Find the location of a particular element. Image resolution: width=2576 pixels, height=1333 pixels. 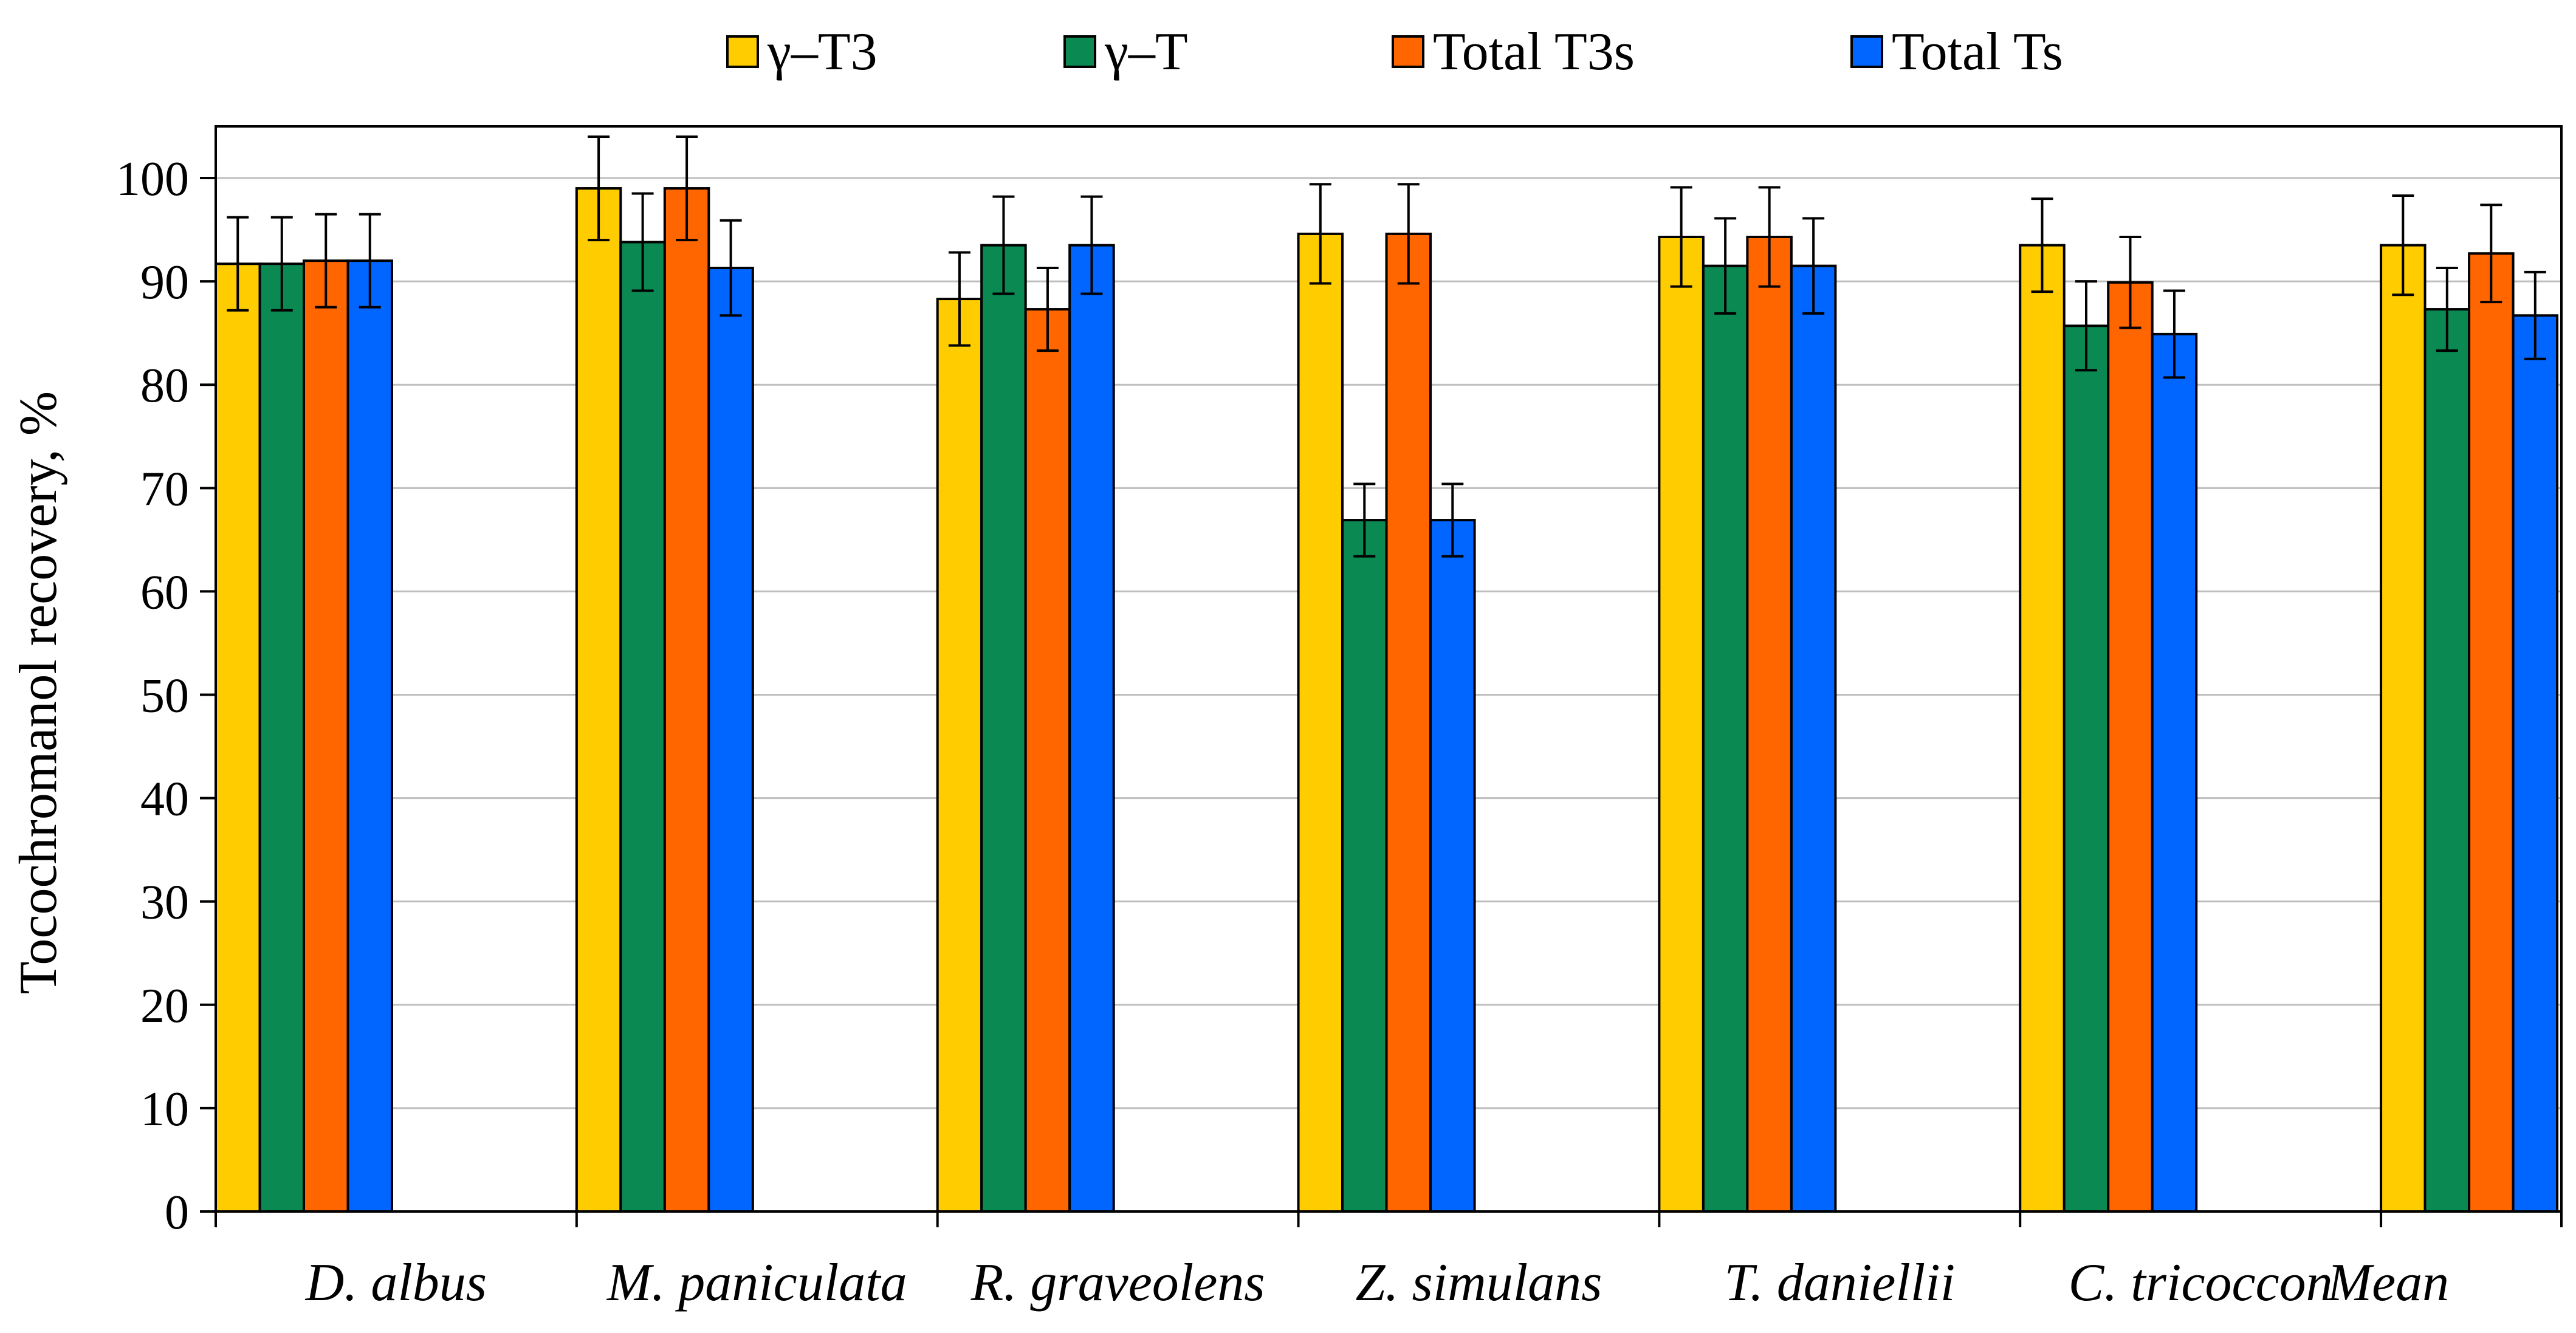

y-axis-ticks: 0 10 20 30 40 50 60 70 80 90 100 is located at coordinates (166, 696).